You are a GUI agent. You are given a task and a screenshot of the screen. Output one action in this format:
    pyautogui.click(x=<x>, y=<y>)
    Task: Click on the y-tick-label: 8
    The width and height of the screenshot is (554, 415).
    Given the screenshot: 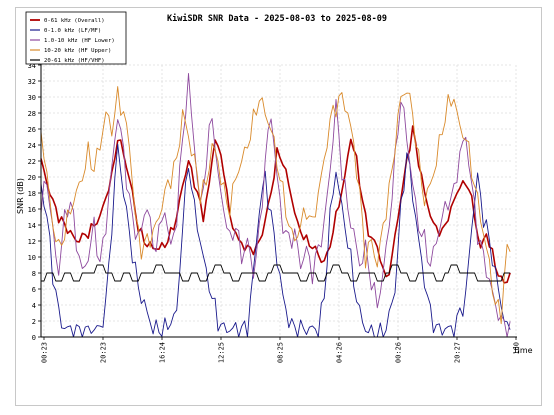 What is the action you would take?
    pyautogui.click(x=34, y=274)
    